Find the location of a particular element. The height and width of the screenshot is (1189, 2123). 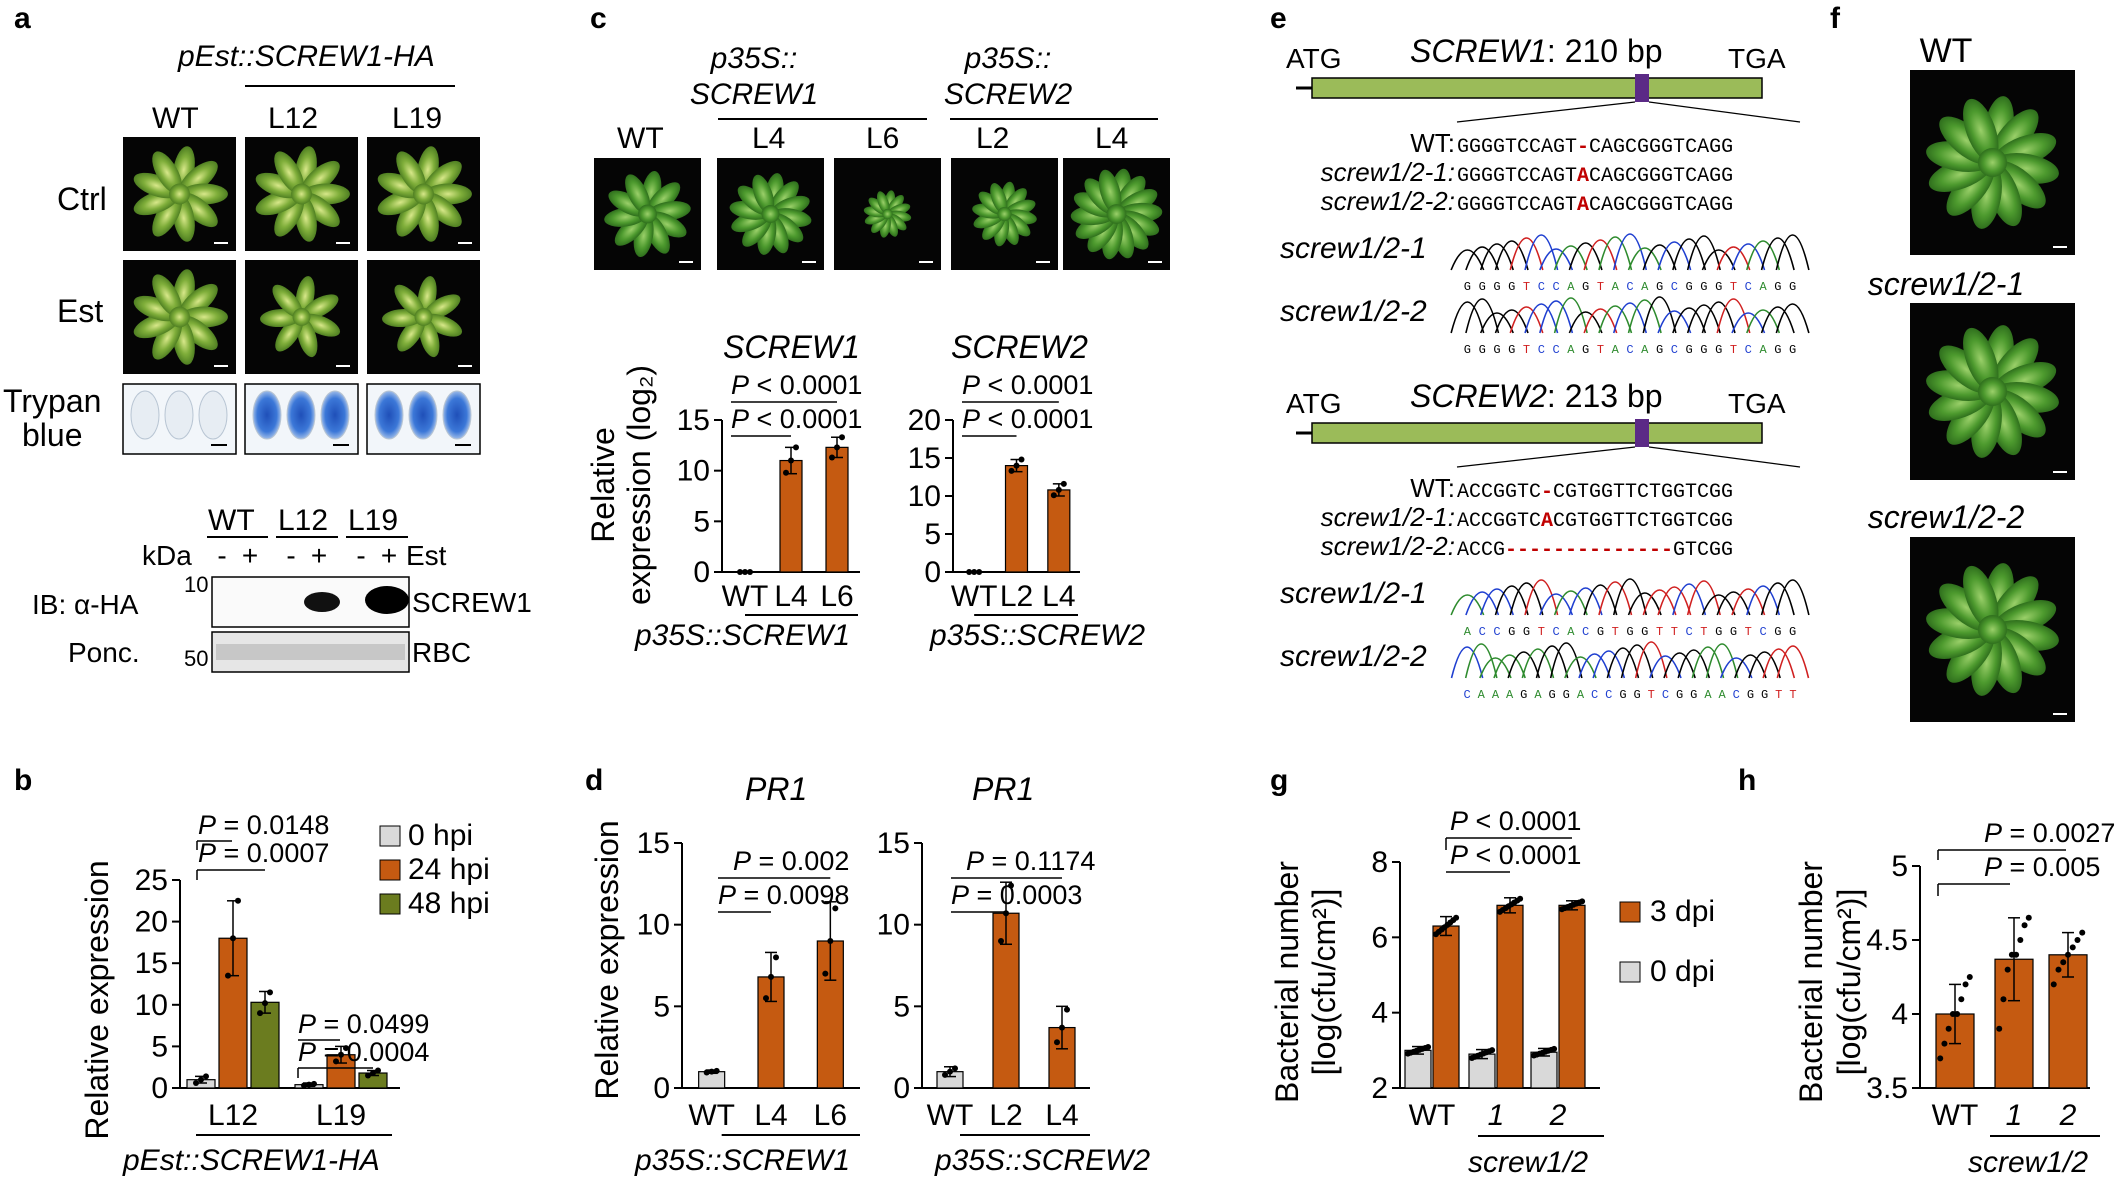

bar-L4 is located at coordinates (791, 508).